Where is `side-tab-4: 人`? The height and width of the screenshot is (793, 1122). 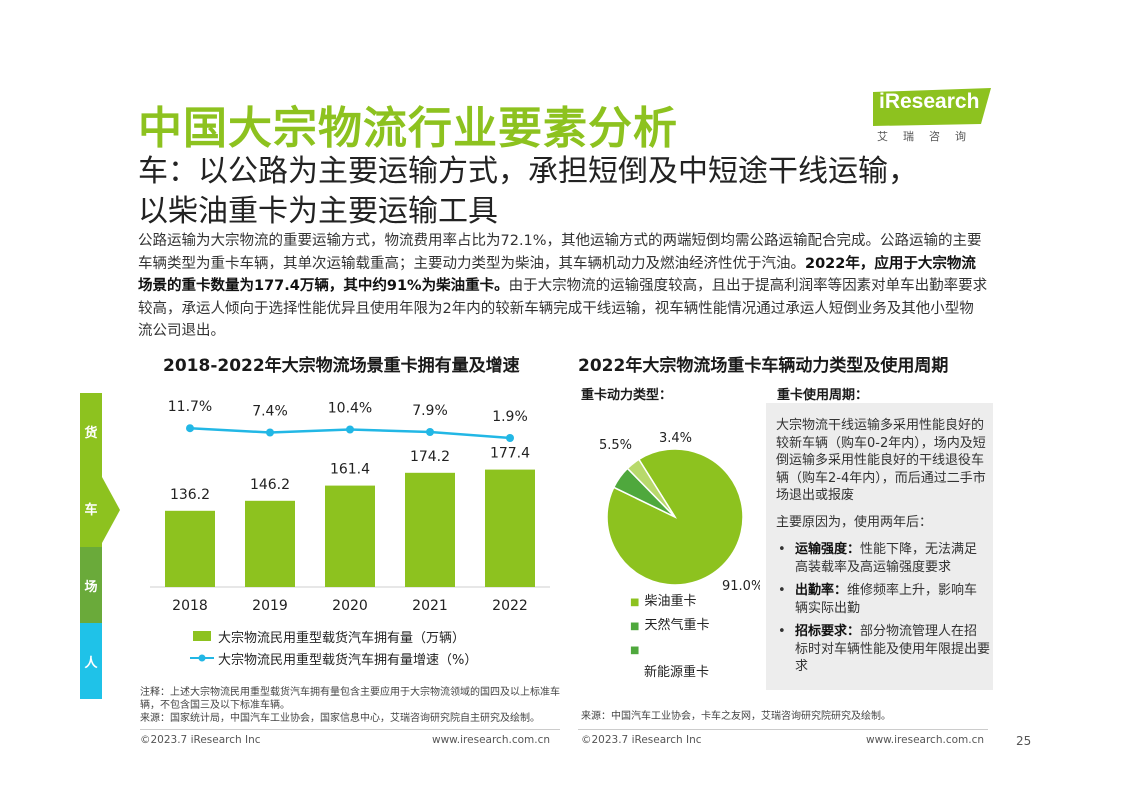 side-tab-4: 人 is located at coordinates (91, 661).